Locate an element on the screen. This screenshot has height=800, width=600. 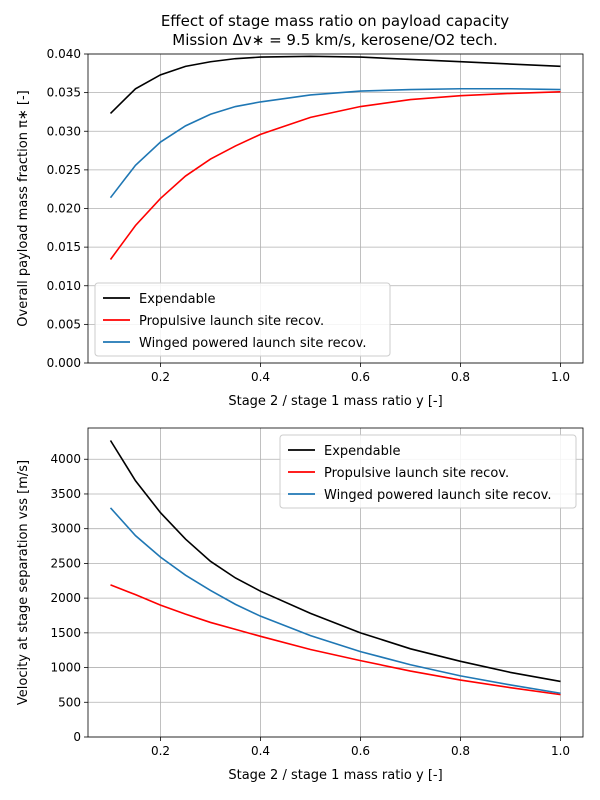
y-tick-label: 2500 is located at coordinates (65, 563).